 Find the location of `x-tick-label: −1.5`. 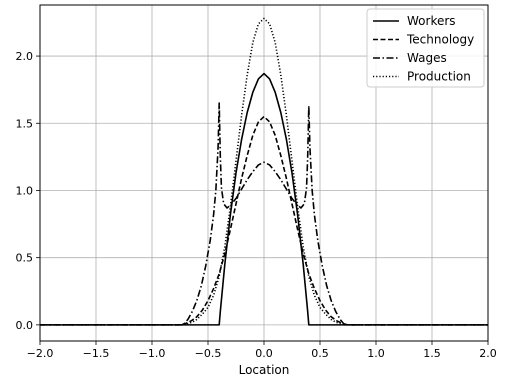

x-tick-label: −1.5 is located at coordinates (96, 353).